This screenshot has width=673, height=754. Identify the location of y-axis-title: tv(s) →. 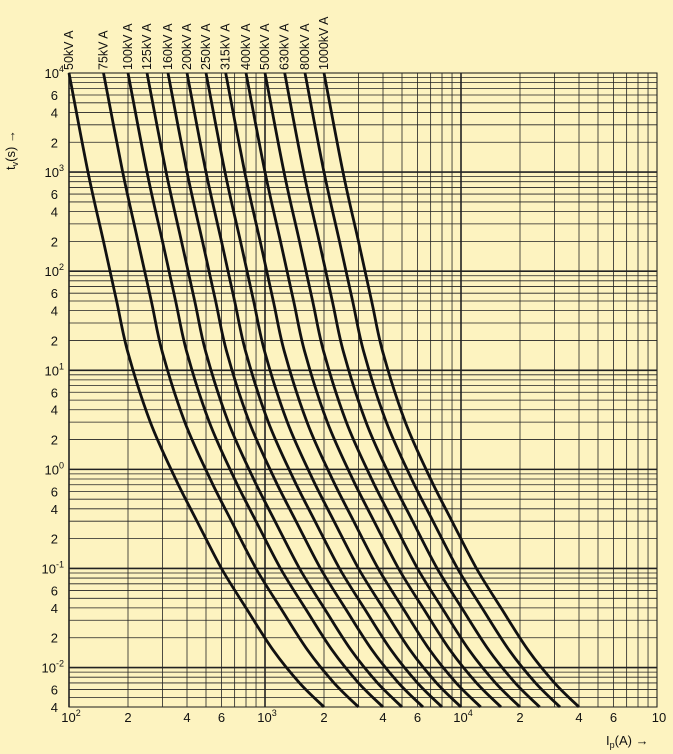
(11, 150).